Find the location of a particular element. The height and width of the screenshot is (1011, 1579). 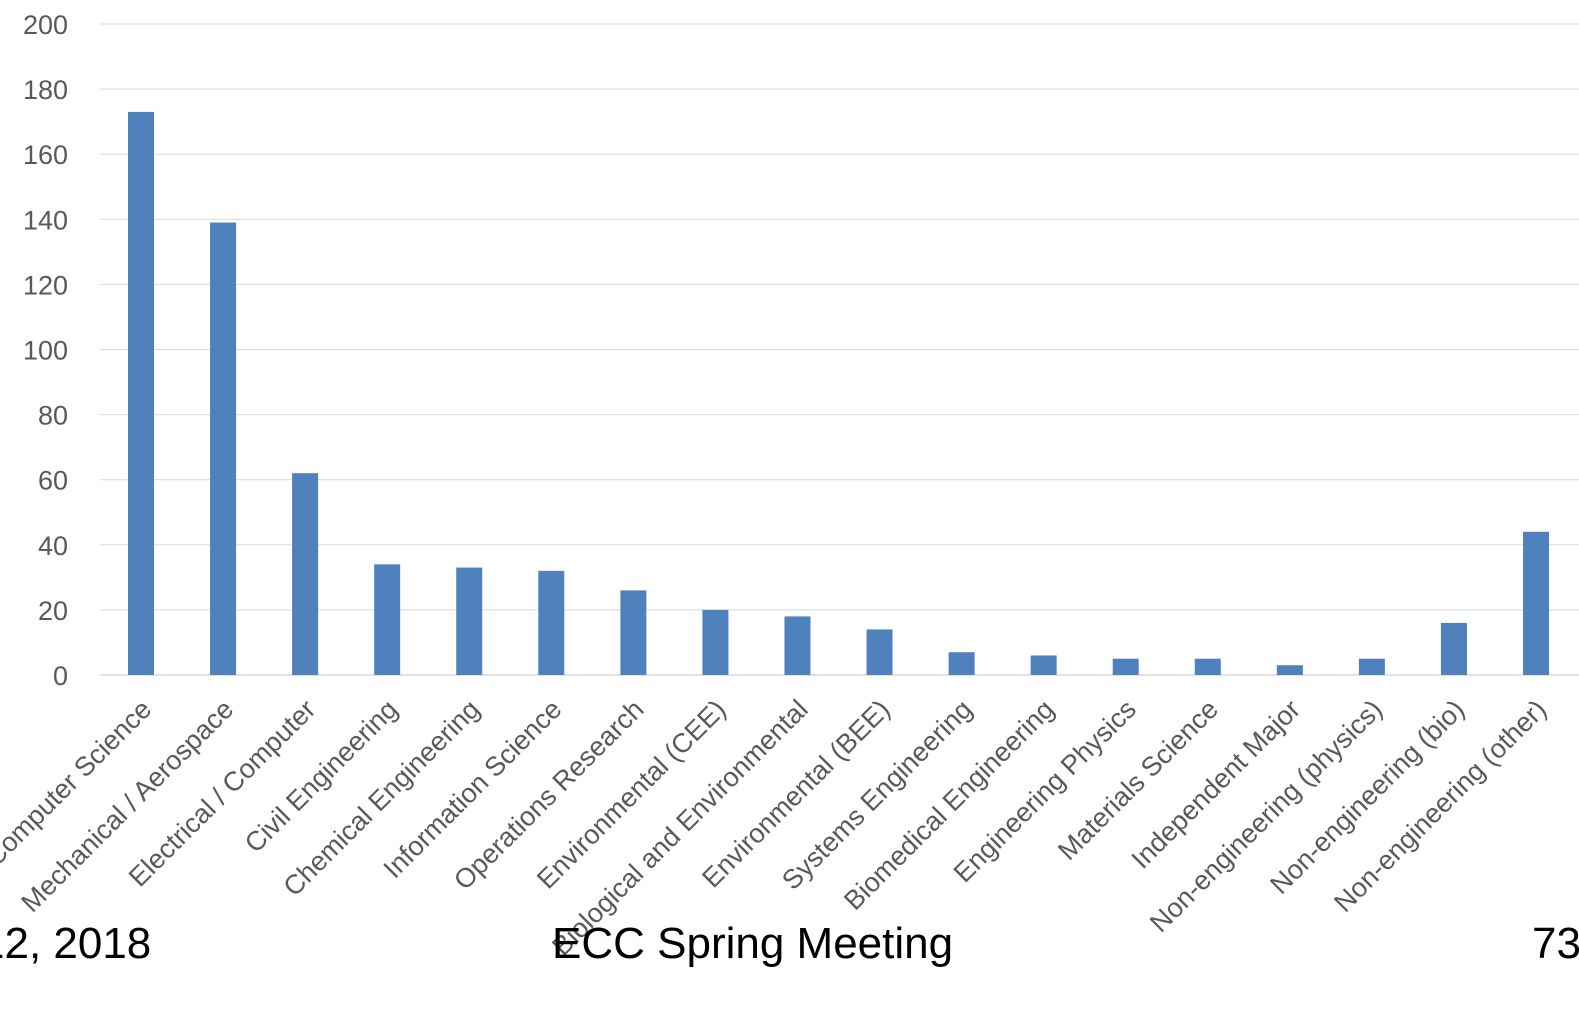

y-tick-label: 80 is located at coordinates (53, 416).